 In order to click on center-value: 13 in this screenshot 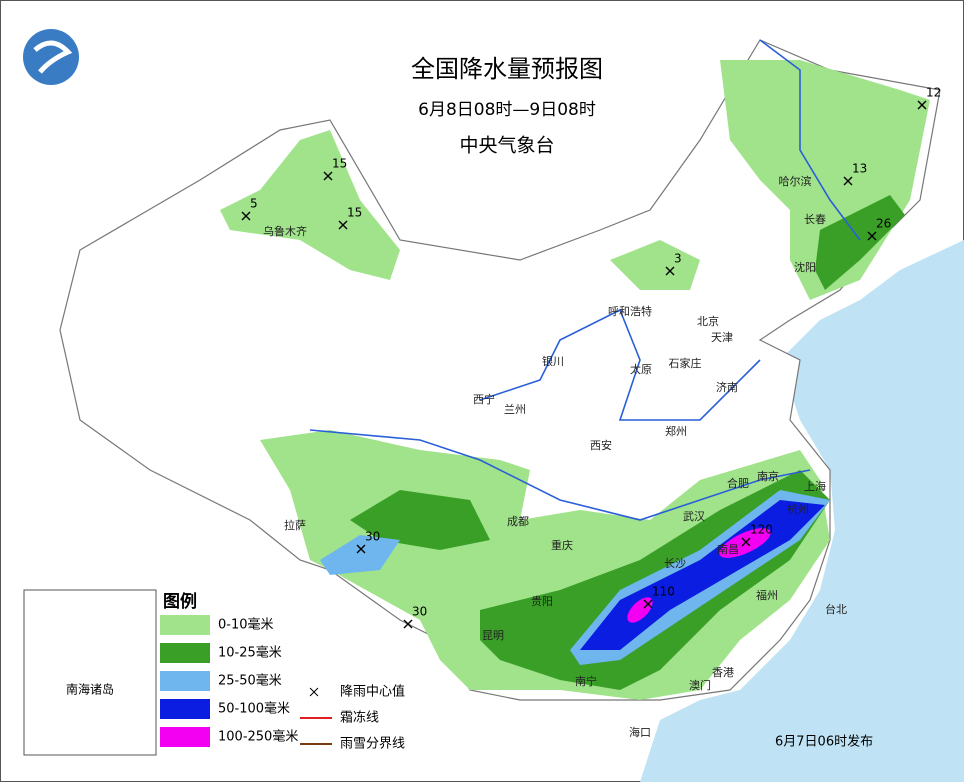, I will do `click(859, 169)`.